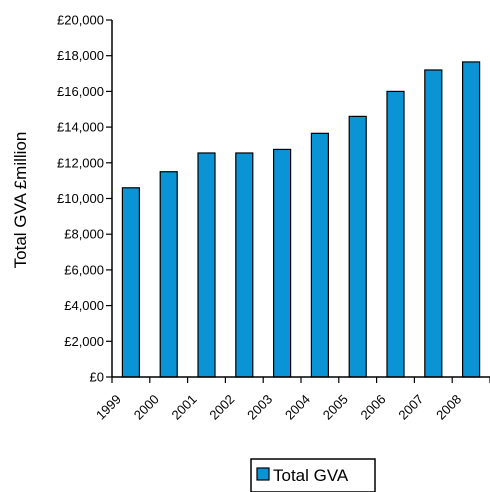  I want to click on y-tick-label: £18,000, so click(80, 55).